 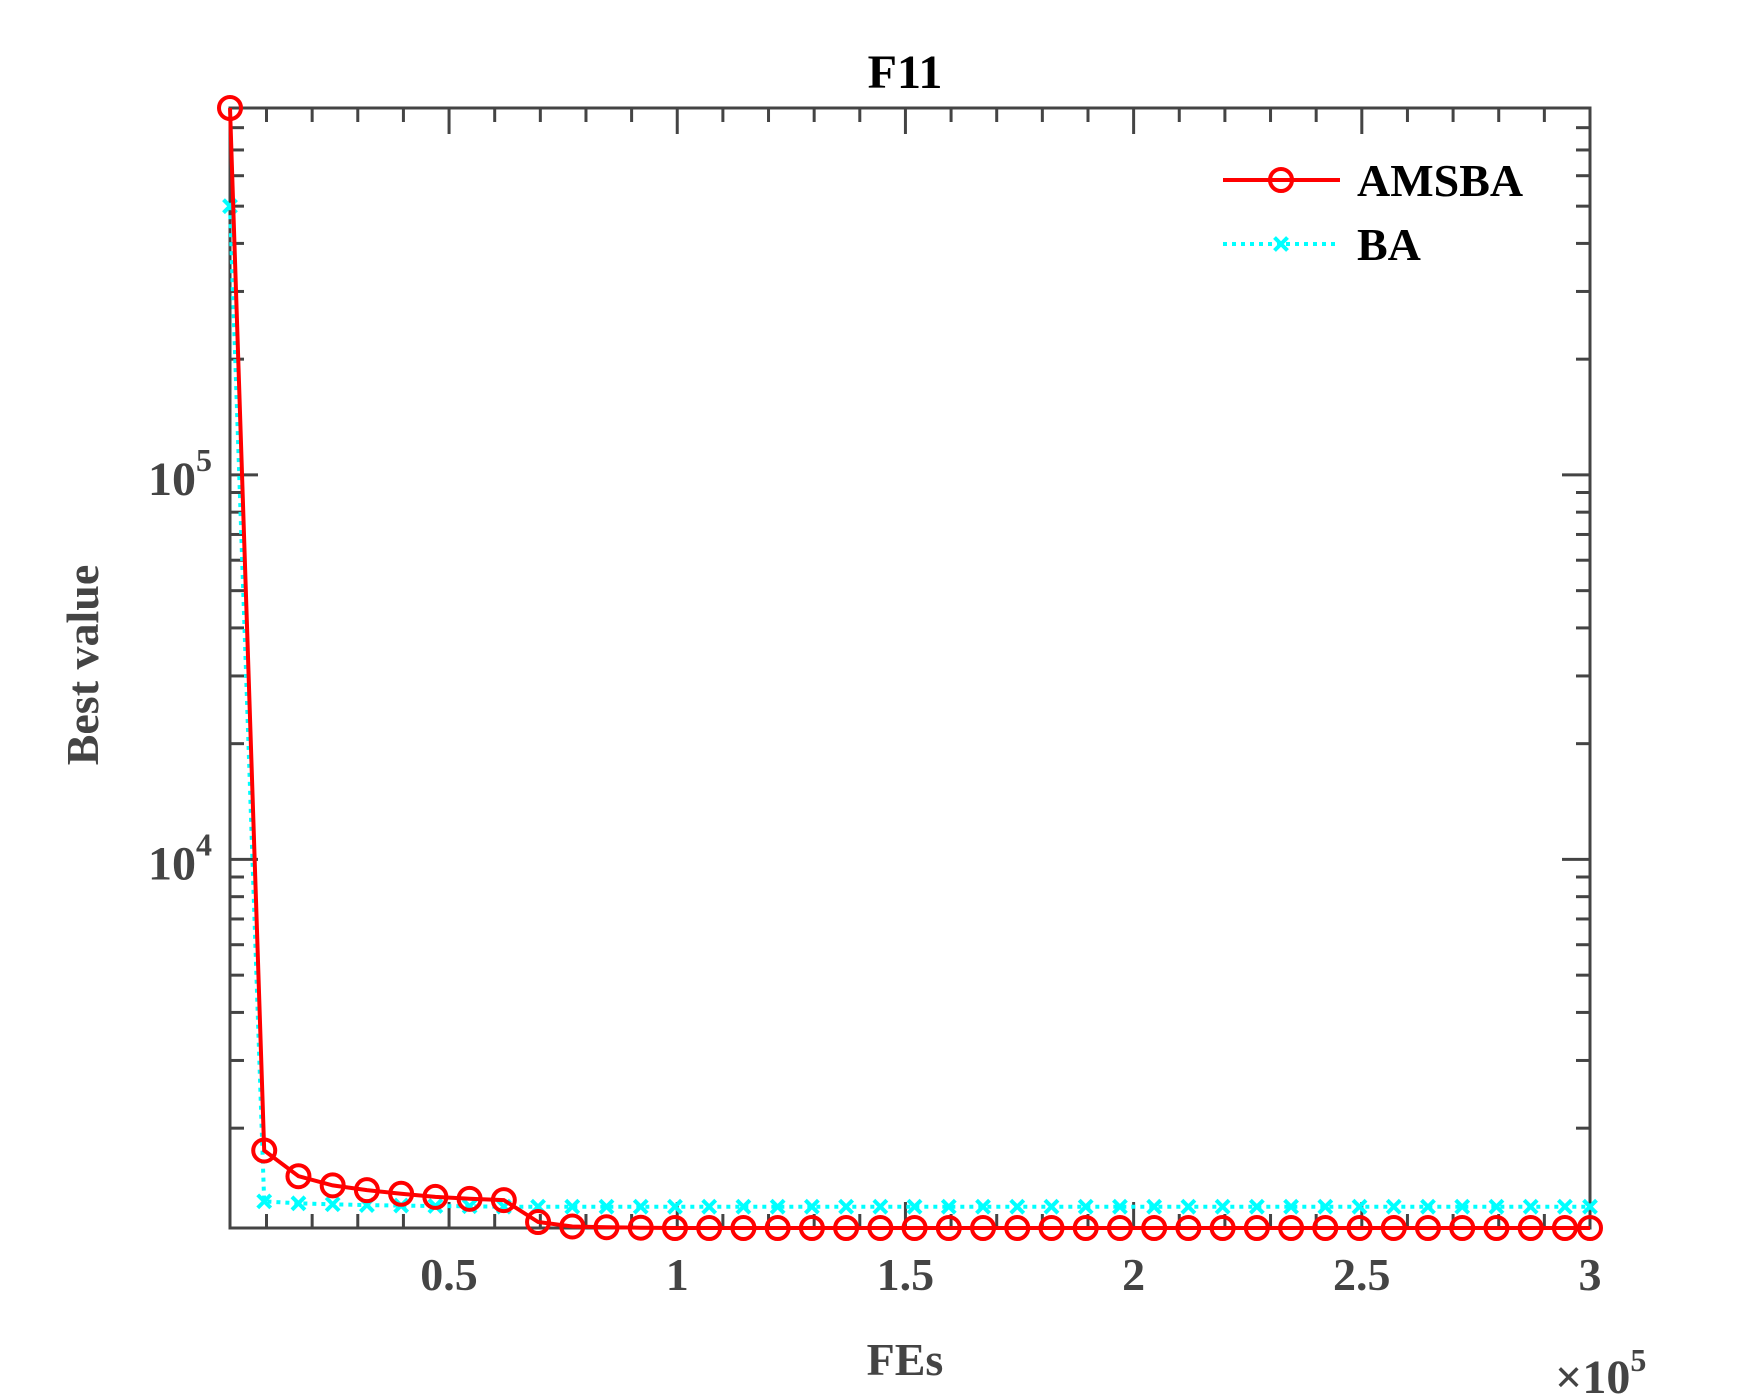 I want to click on y-tick-label-exponent: 4, so click(x=204, y=844).